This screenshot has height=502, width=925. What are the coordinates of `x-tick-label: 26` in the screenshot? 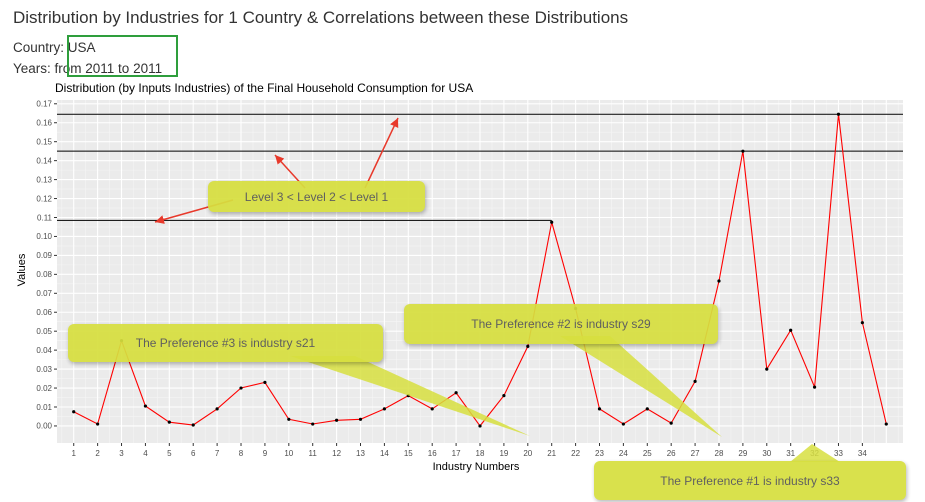 It's located at (671, 453).